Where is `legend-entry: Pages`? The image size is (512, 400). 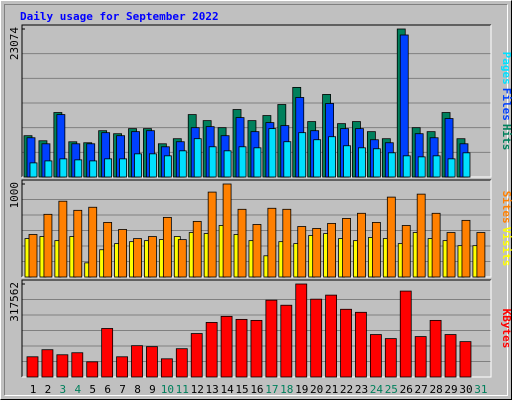
legend-entry: Pages is located at coordinates (506, 68).